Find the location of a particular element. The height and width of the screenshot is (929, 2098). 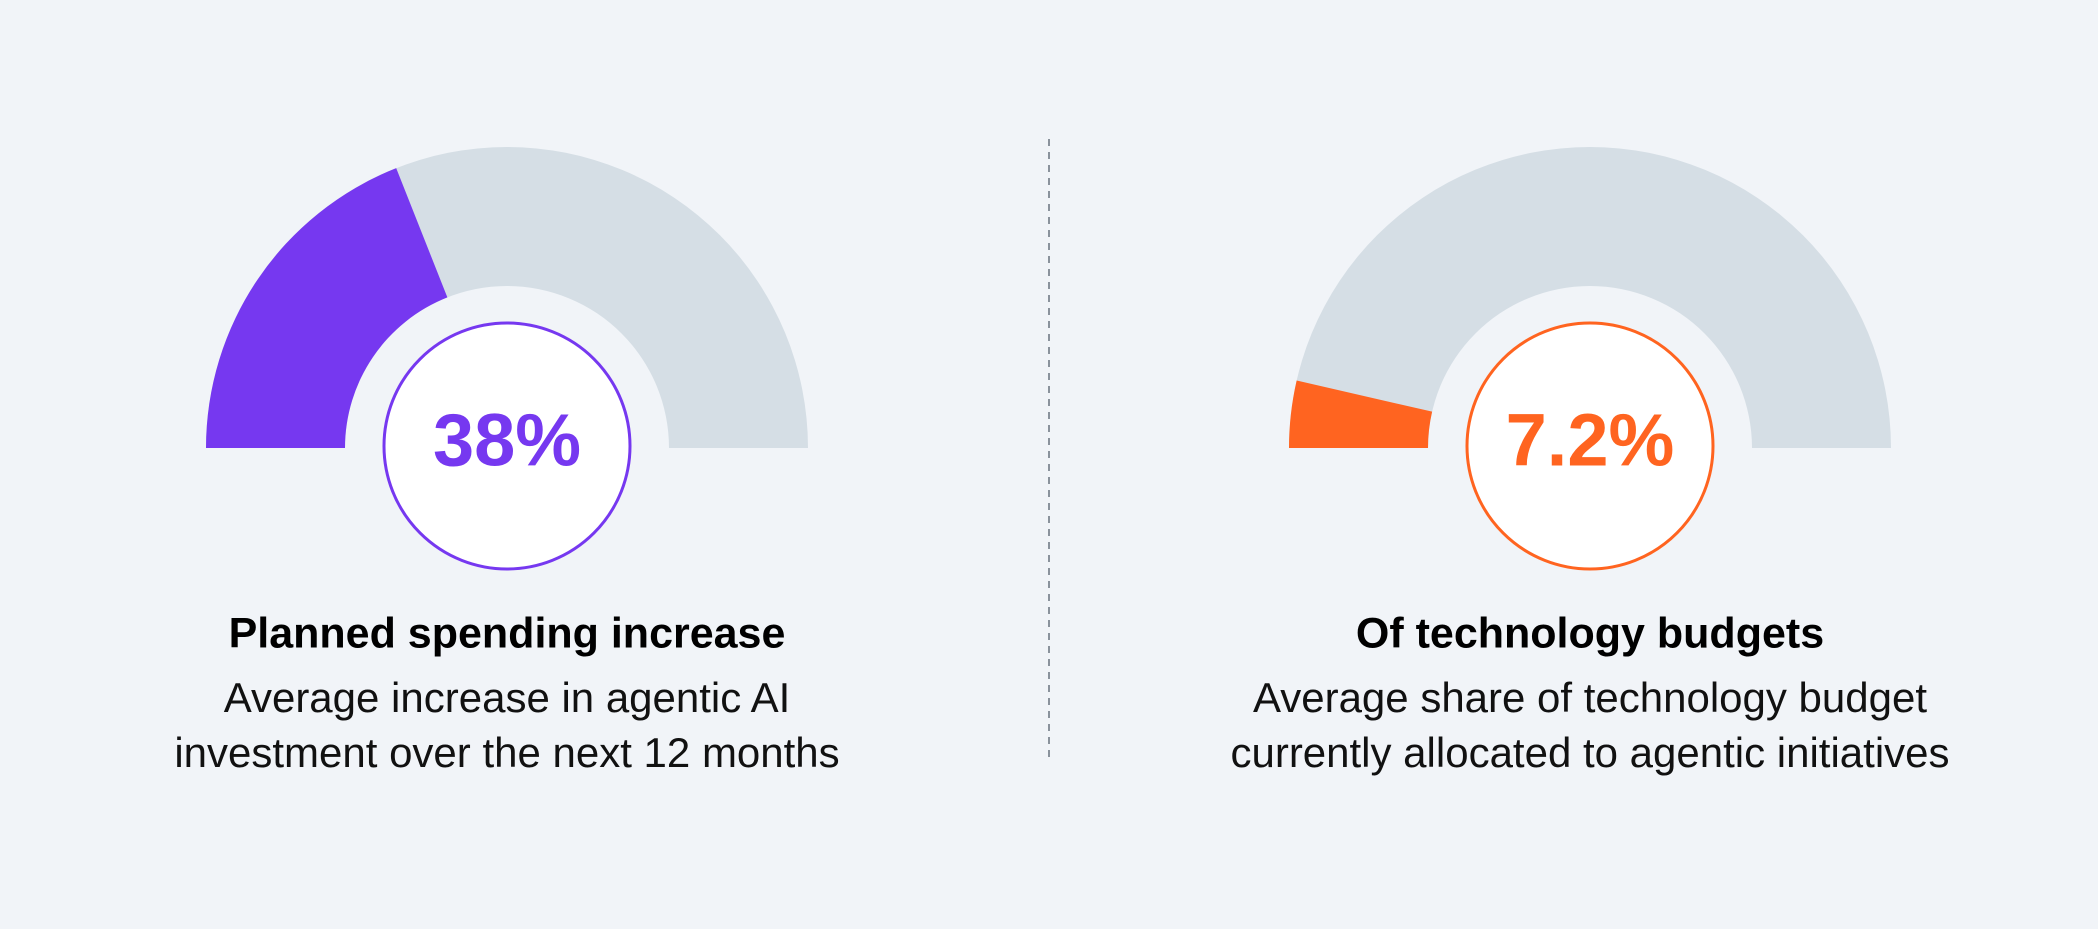

gauge-title: Of technology budgets is located at coordinates (1590, 633).